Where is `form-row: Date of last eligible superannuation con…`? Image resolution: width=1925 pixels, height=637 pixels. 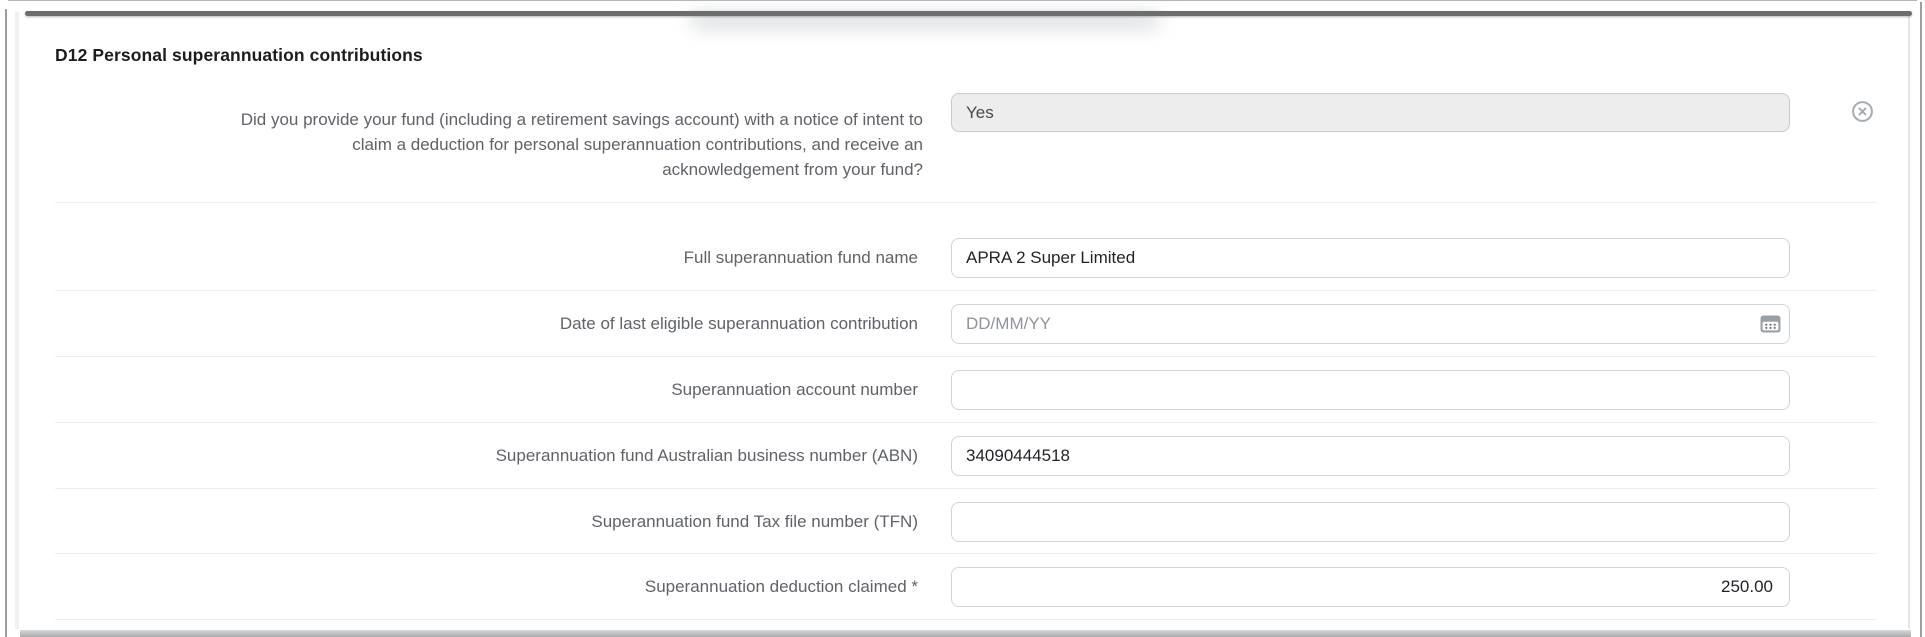
form-row: Date of last eligible superannuation con… is located at coordinates (895, 324).